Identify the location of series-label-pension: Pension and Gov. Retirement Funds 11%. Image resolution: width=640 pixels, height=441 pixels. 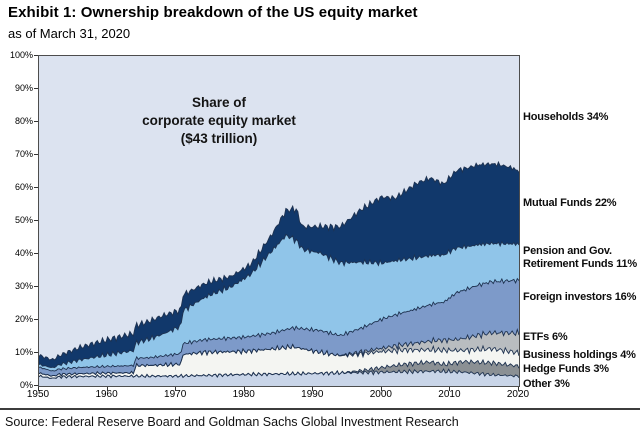
(580, 257).